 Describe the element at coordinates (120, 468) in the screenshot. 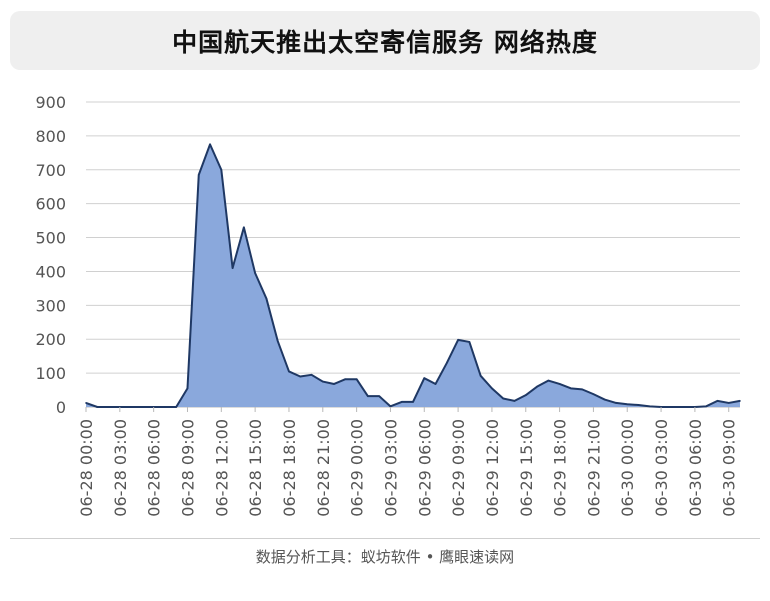

I see `x-tick-label: 06-28 03:00` at that location.